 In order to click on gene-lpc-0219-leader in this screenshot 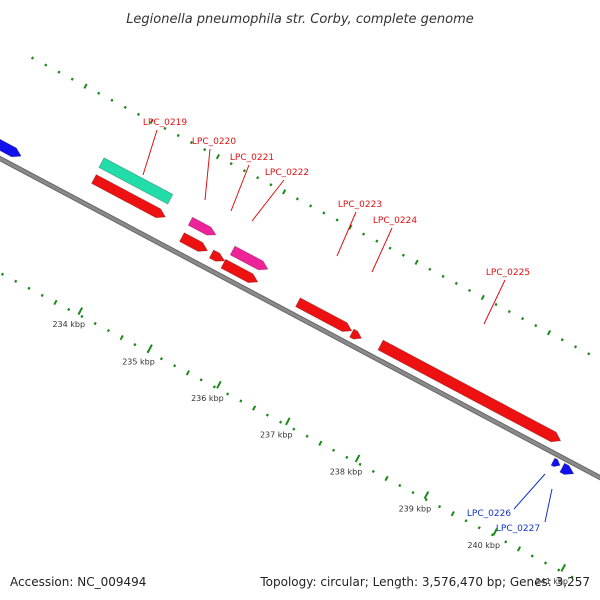, I will do `click(150, 152)`.